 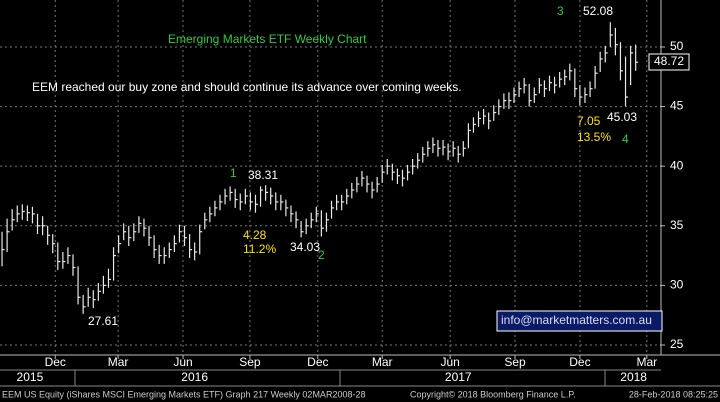 What do you see at coordinates (594, 137) in the screenshot?
I see `annotation: 13.5%` at bounding box center [594, 137].